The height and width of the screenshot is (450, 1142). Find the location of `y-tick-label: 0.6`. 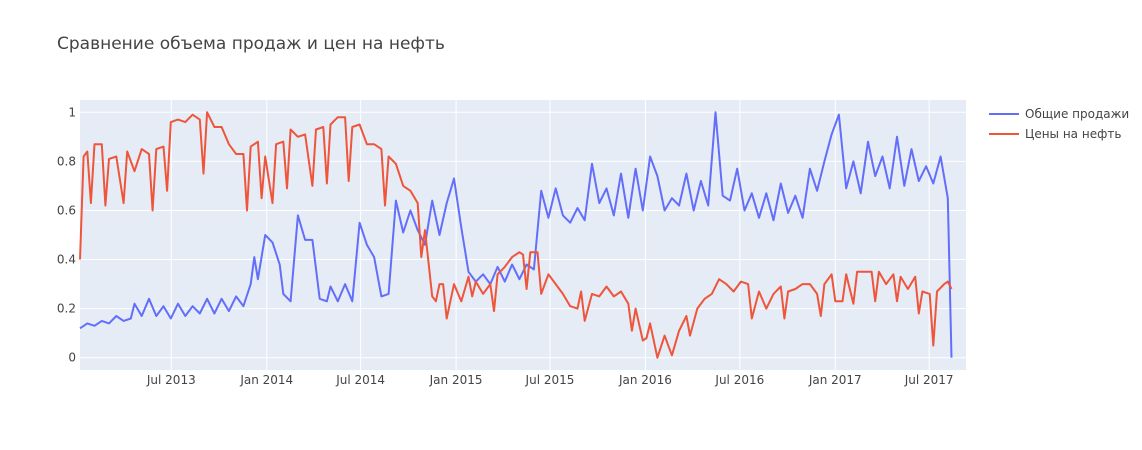

y-tick-label: 0.6 is located at coordinates (66, 210).